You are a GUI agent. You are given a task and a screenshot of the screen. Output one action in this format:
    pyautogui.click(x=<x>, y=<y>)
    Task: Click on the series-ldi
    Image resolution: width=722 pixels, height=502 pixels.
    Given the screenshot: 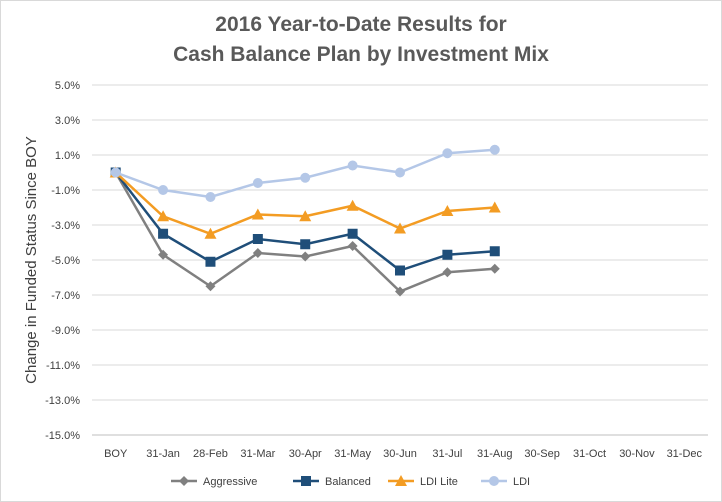 What is the action you would take?
    pyautogui.click(x=305, y=173)
    